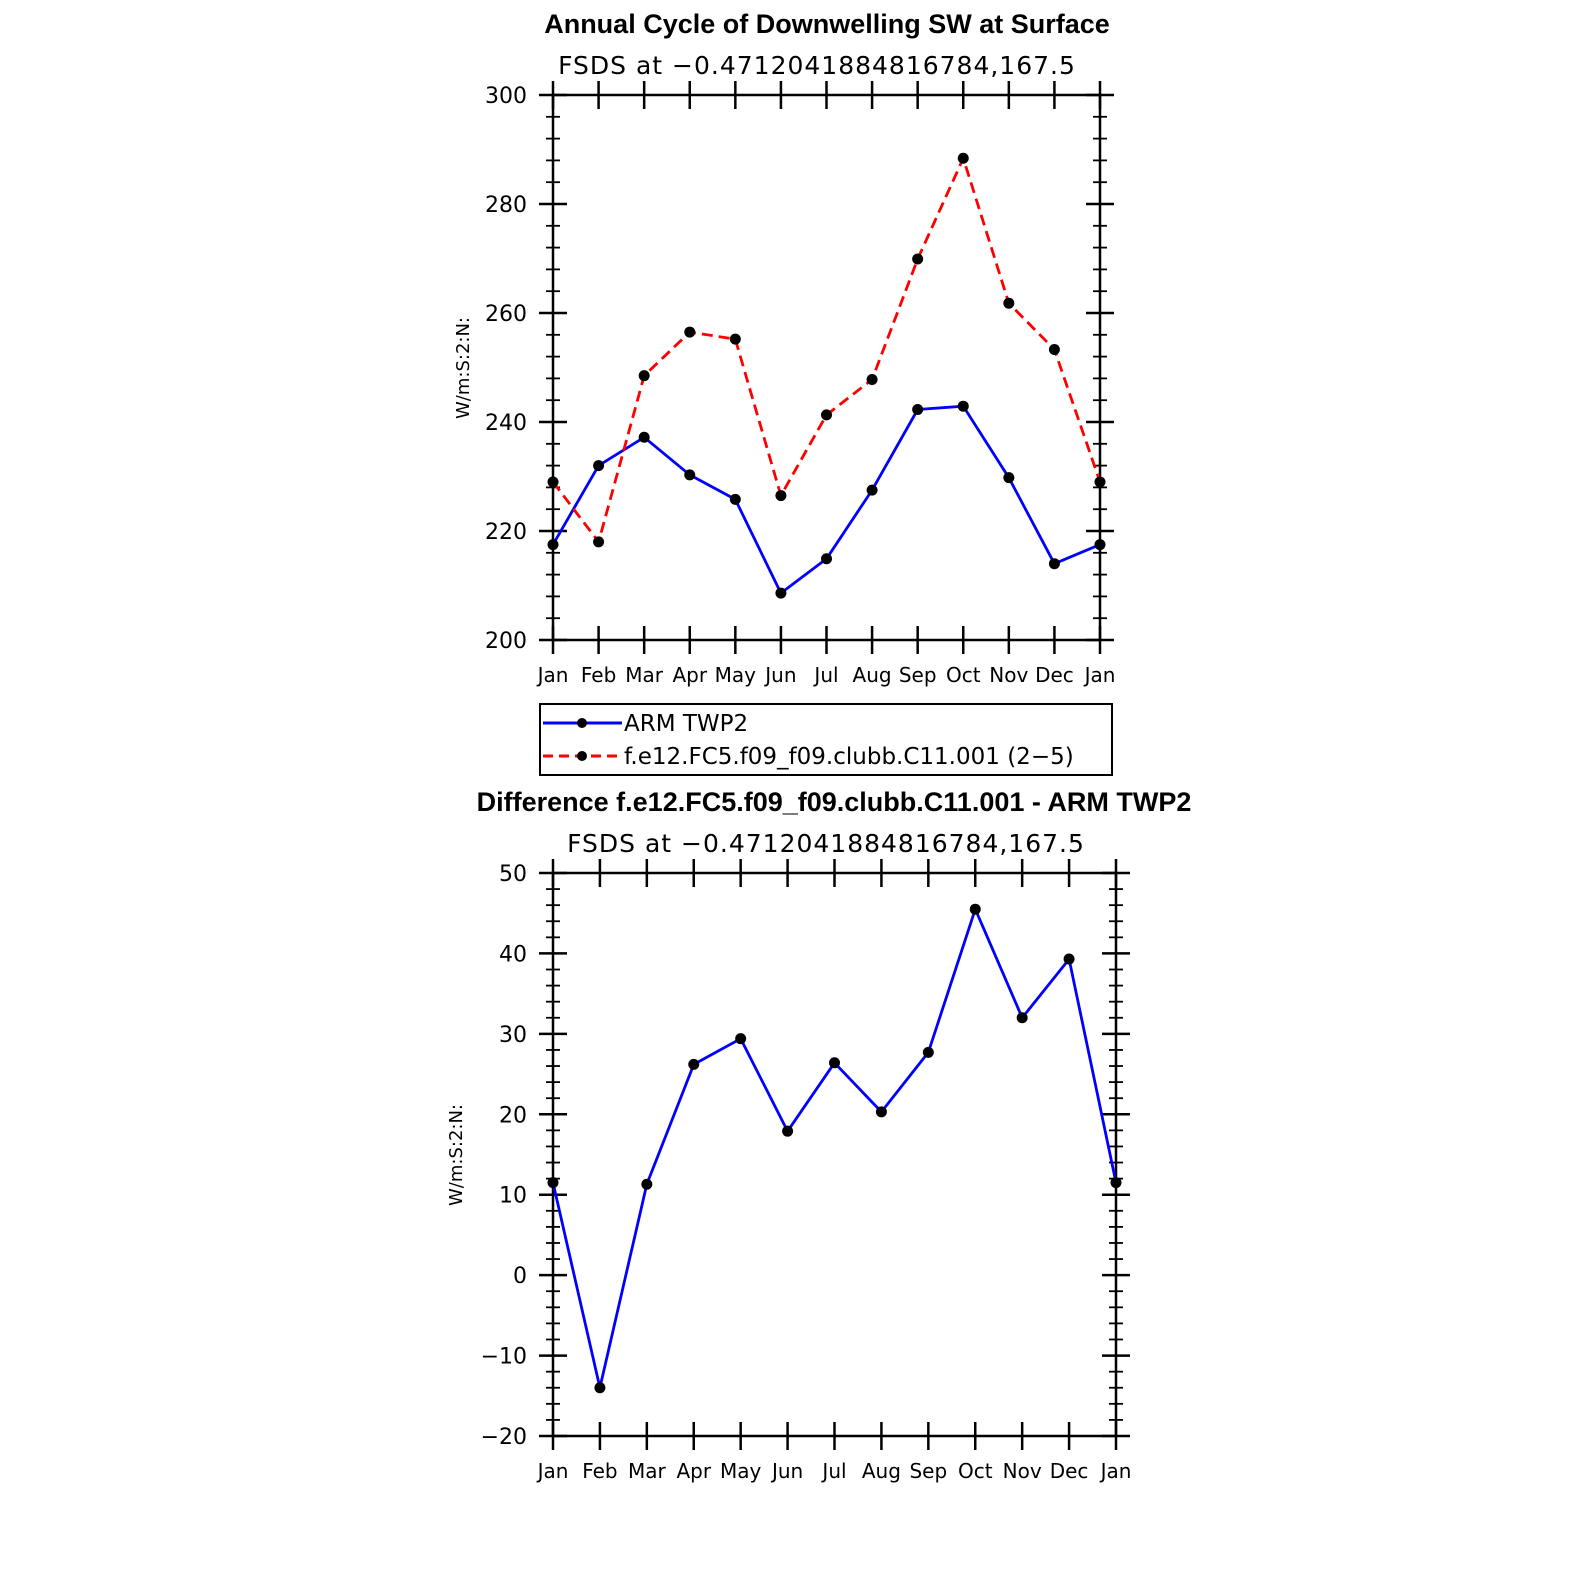 The width and height of the screenshot is (1574, 1574). What do you see at coordinates (779, 675) in the screenshot?
I see `top-xtick-label: Jun` at bounding box center [779, 675].